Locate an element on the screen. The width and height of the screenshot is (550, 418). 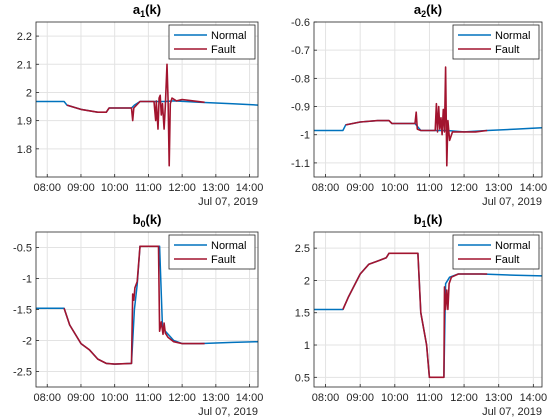
y-tick-label: 2.2 is located at coordinates (24, 37).